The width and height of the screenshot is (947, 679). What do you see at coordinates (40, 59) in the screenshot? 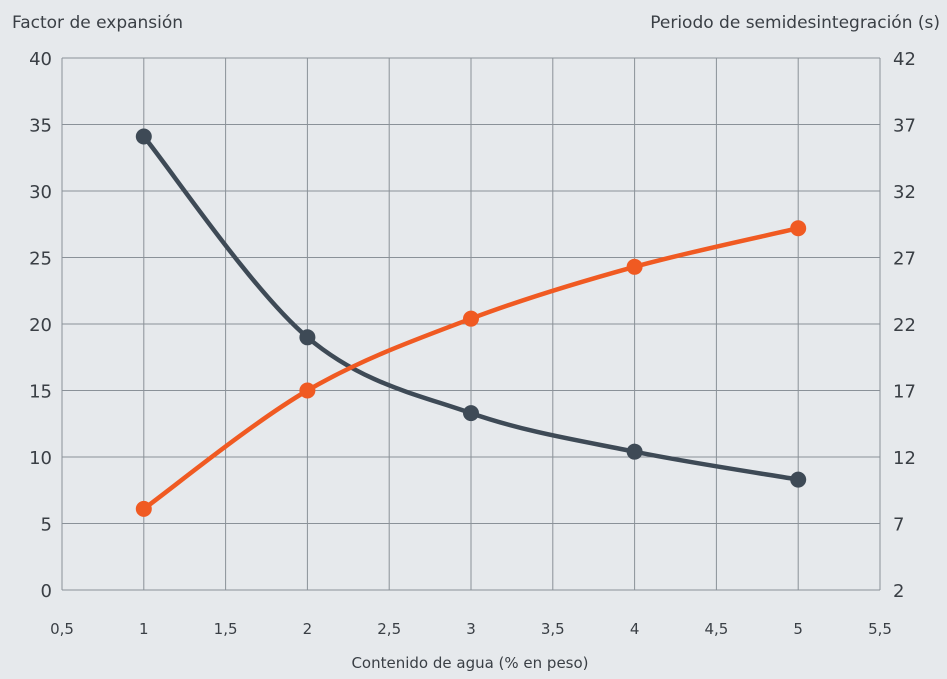
I see `y-left-tick-label: 40` at bounding box center [40, 59].